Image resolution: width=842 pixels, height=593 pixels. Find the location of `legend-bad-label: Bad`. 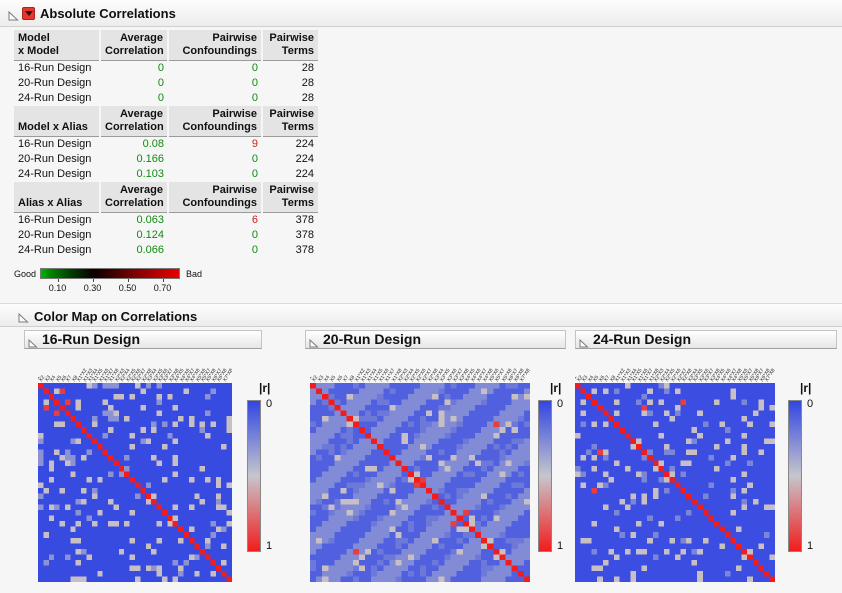

legend-bad-label: Bad is located at coordinates (194, 274).